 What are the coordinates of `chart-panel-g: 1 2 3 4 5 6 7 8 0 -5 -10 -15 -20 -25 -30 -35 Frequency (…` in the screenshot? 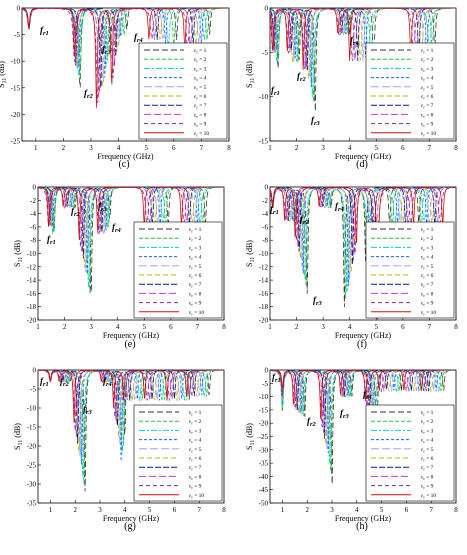 It's located at (119, 450).